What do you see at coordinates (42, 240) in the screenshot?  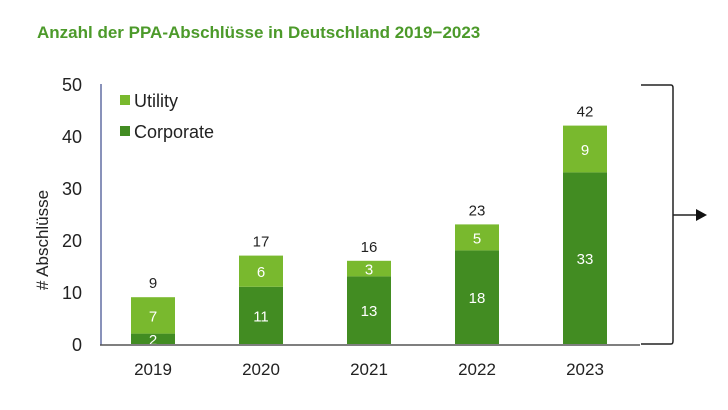 I see `y-axis-label: # Abschlüsse` at bounding box center [42, 240].